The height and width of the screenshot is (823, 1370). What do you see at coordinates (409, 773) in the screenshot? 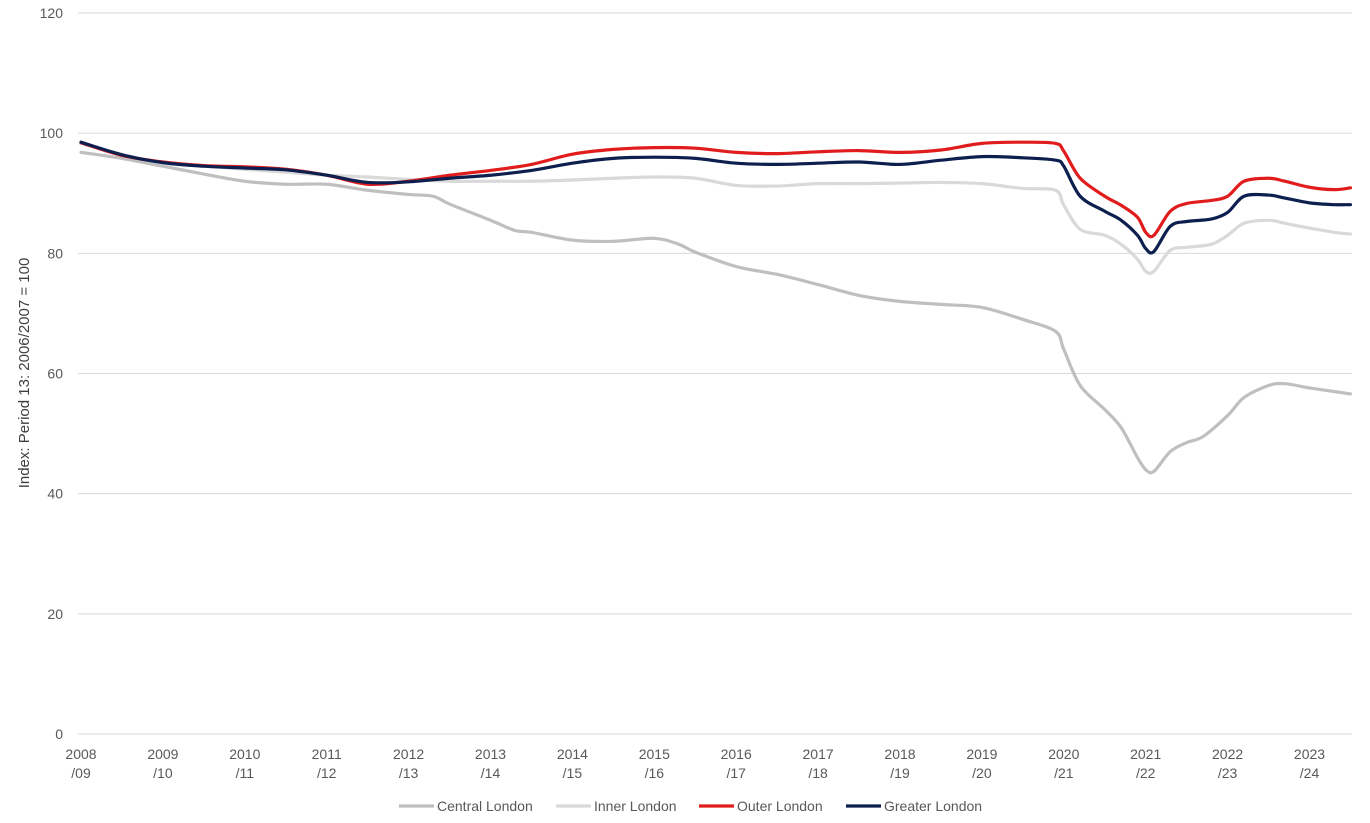
I see `x-tick-label: /13` at bounding box center [409, 773].